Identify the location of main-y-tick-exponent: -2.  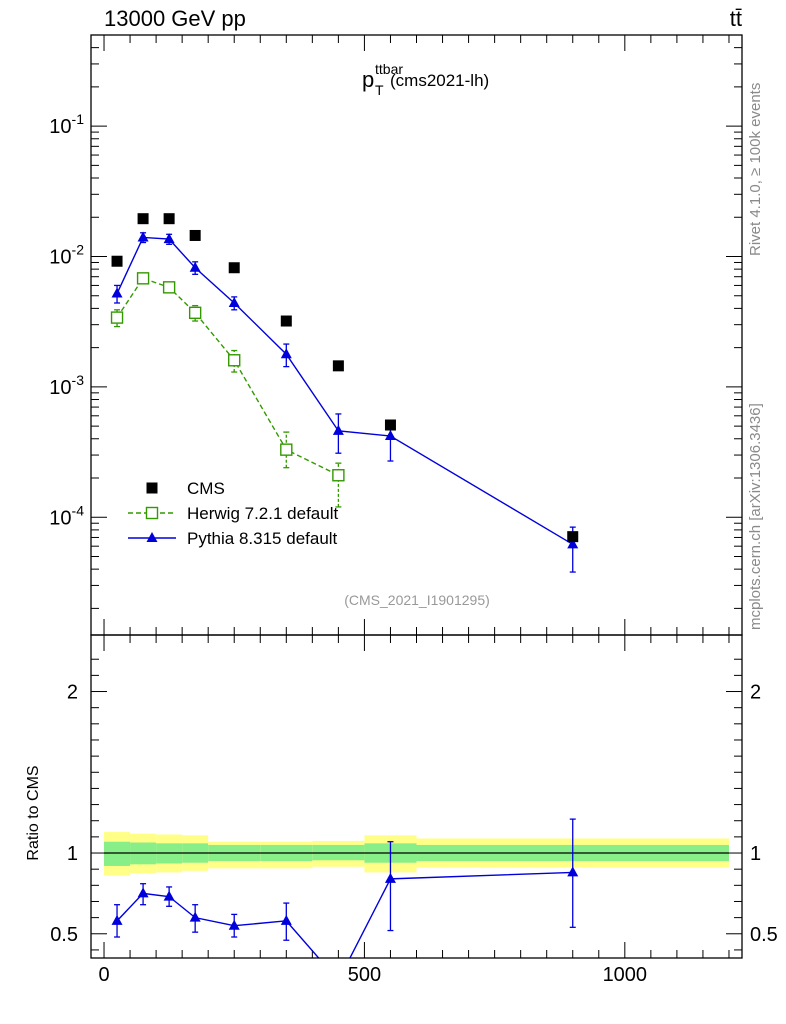
(78, 250).